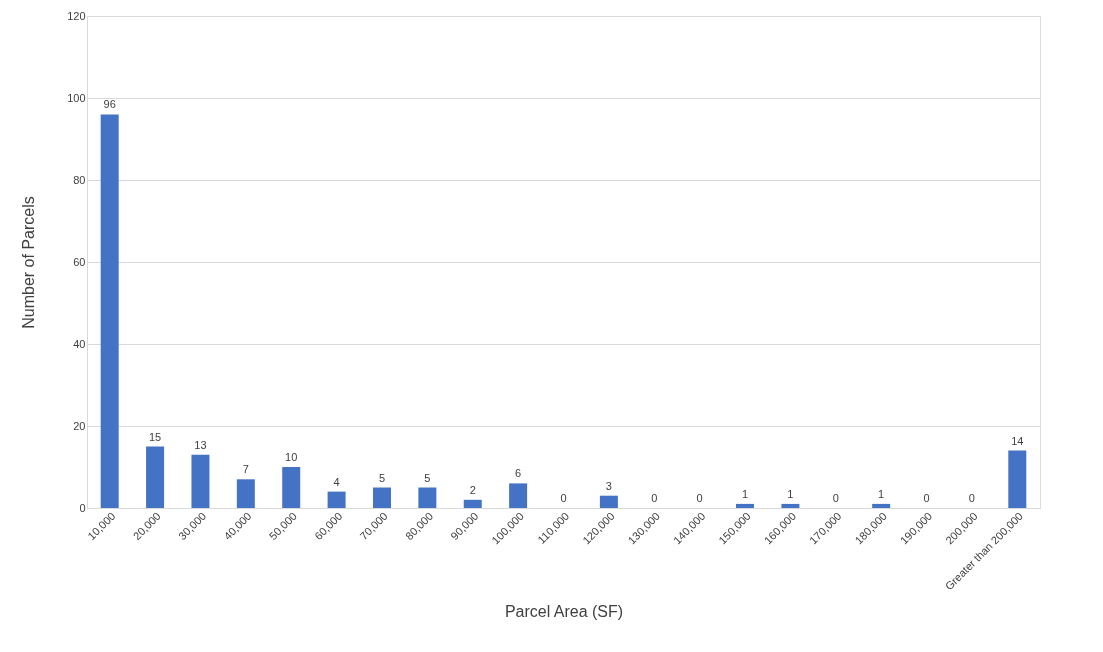 The image size is (1103, 652). I want to click on y-tick-label: 0, so click(82, 507).